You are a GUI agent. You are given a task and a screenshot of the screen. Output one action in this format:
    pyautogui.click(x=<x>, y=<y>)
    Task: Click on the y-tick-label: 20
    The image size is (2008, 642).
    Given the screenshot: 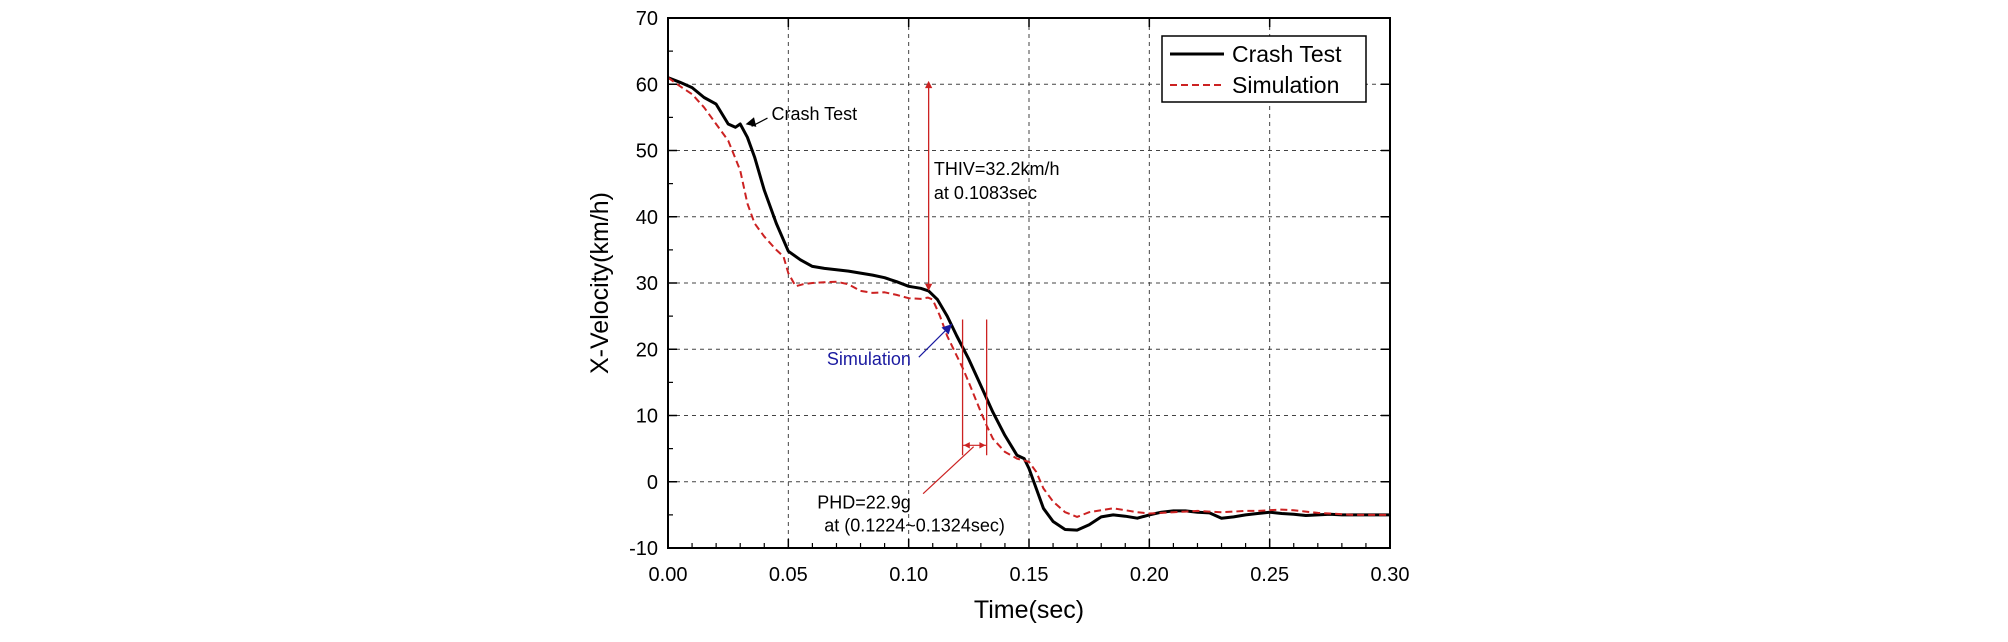 What is the action you would take?
    pyautogui.click(x=647, y=350)
    